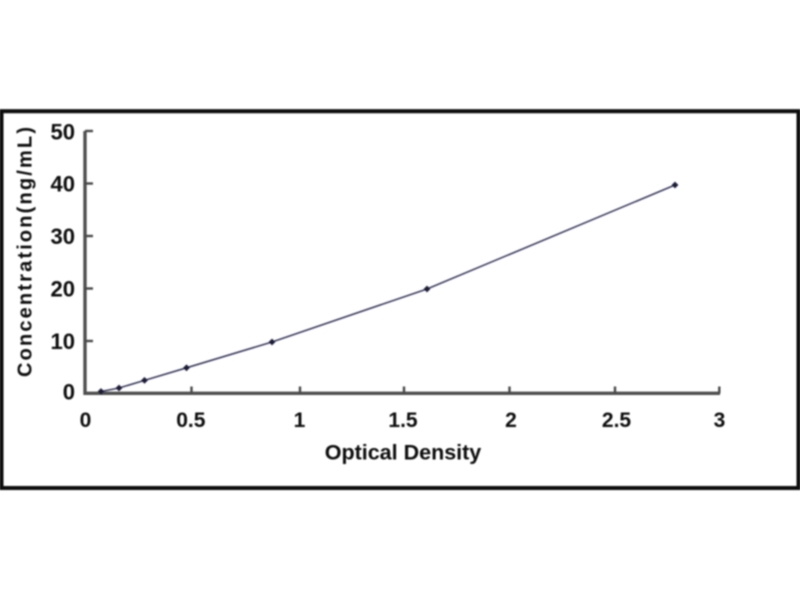 The width and height of the screenshot is (800, 600). Describe the element at coordinates (403, 420) in the screenshot. I see `svg-text: 1.5` at that location.